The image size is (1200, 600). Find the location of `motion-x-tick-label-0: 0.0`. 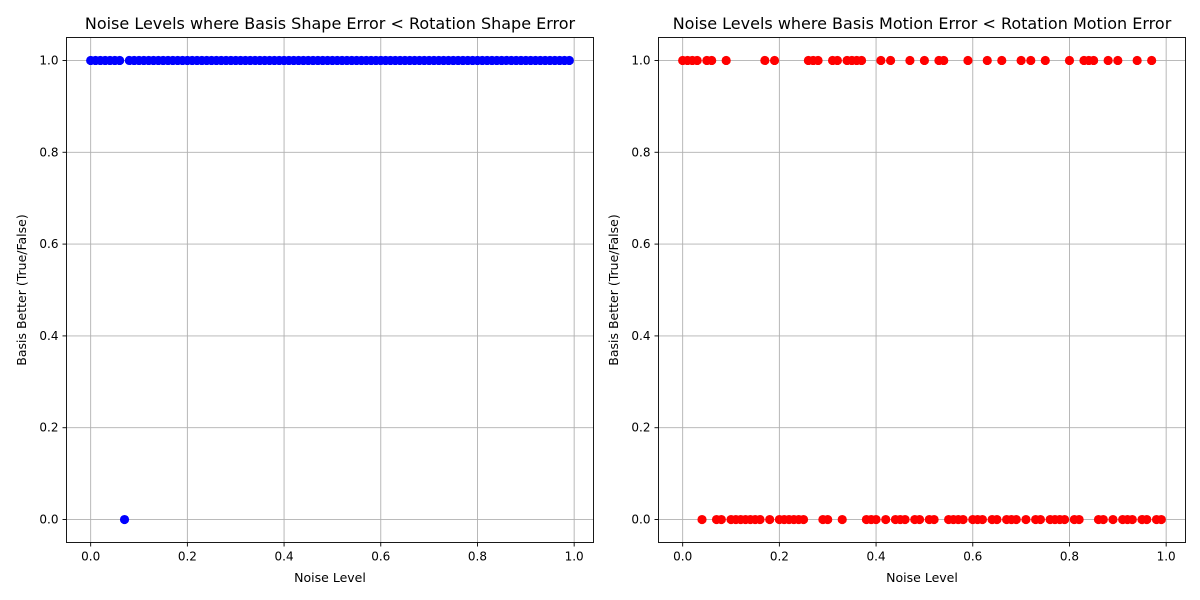

motion-x-tick-label-0: 0.0 is located at coordinates (682, 557).